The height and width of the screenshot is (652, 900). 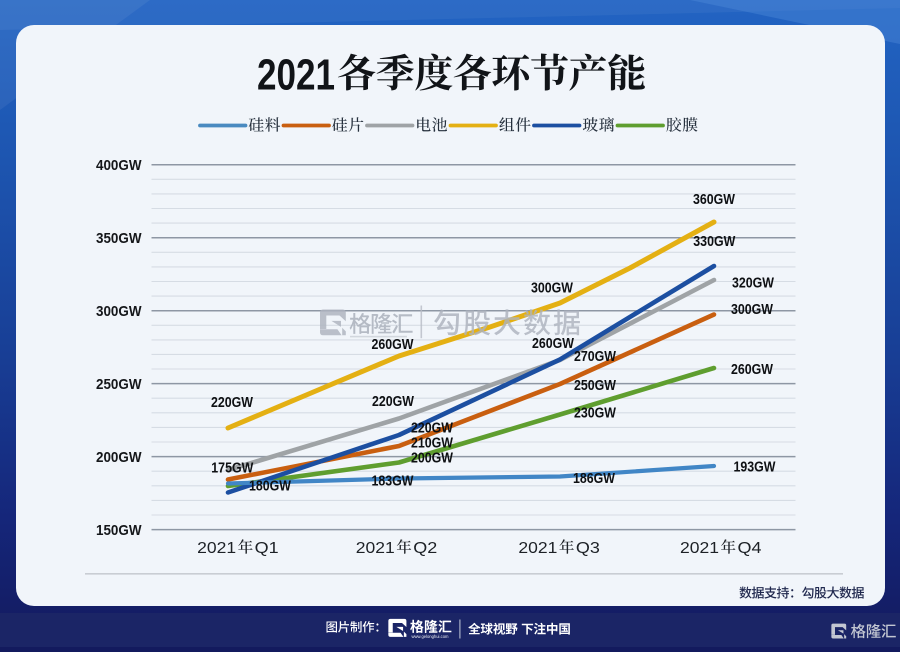 I want to click on svg-text: 270GW, so click(x=595, y=357).